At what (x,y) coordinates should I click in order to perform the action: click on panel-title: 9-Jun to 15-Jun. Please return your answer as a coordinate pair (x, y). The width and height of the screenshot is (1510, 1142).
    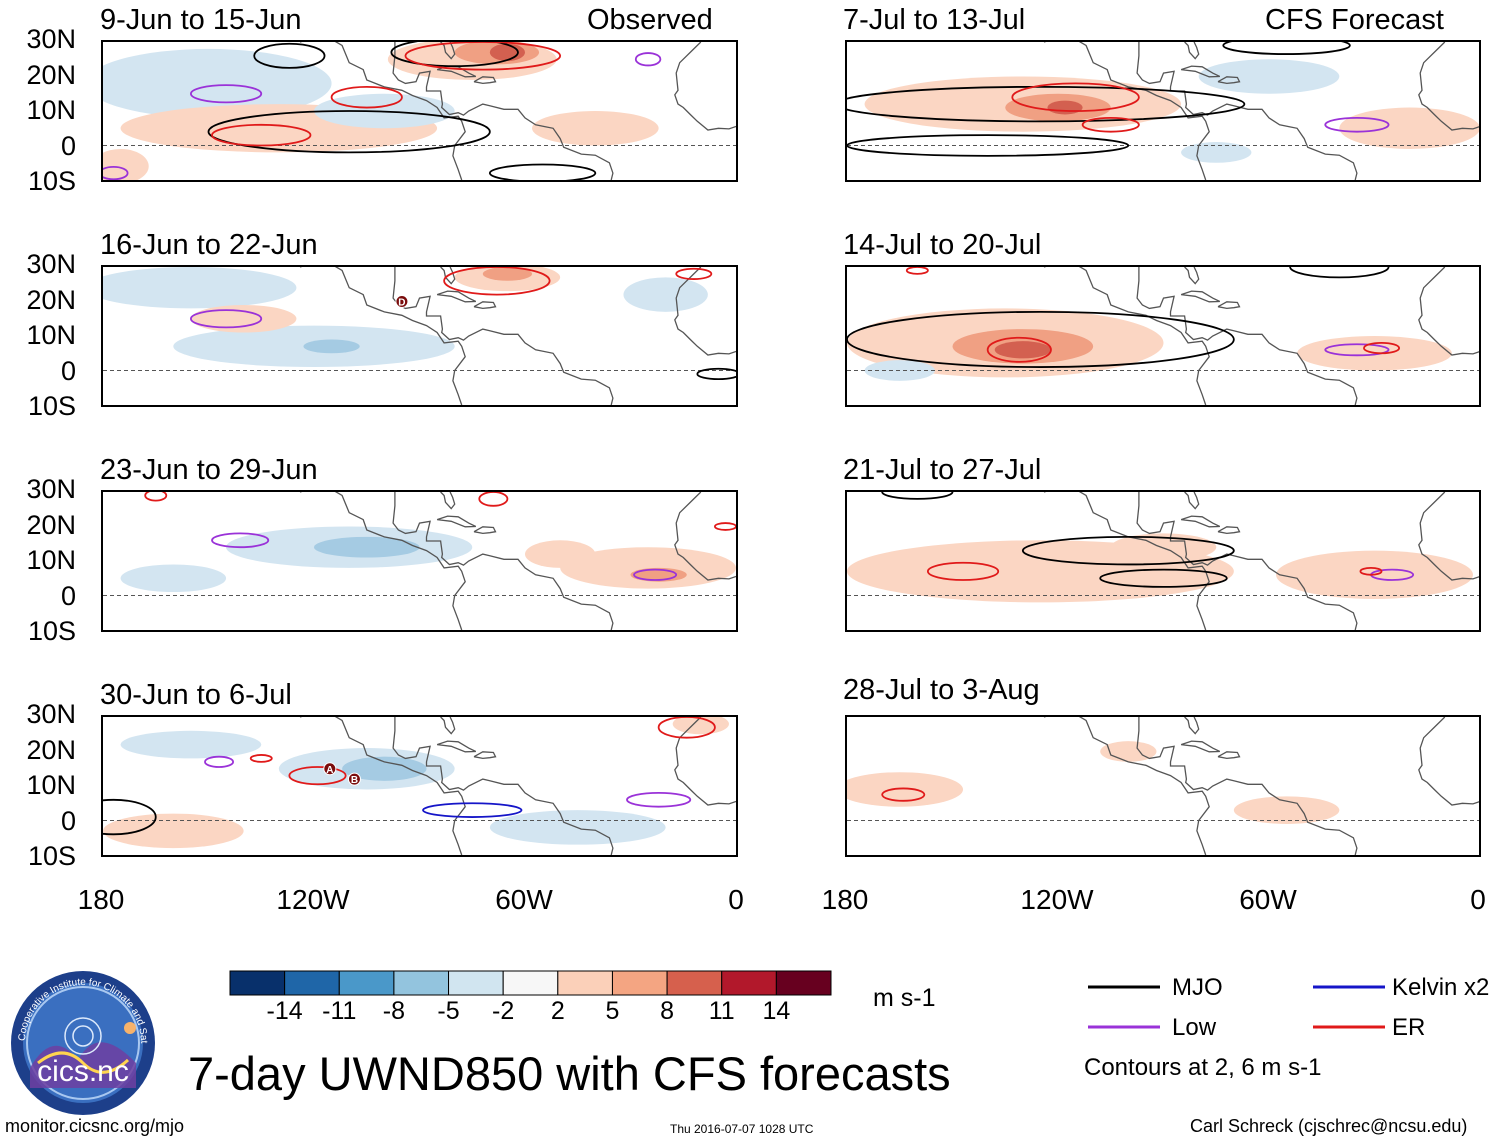
    Looking at the image, I should click on (201, 20).